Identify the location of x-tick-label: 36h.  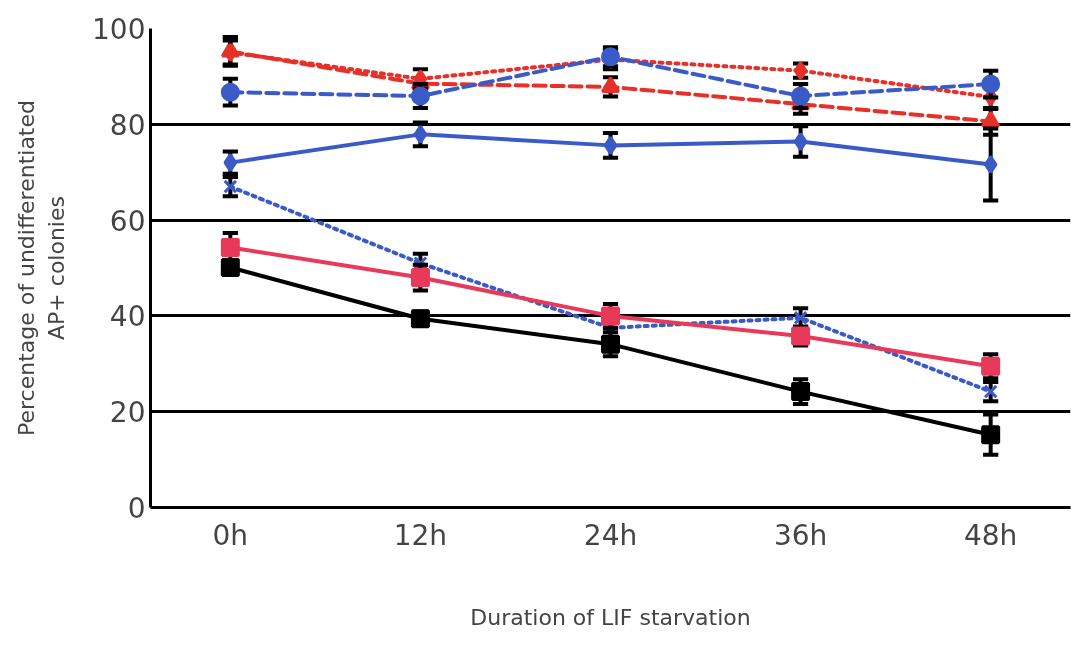
(800, 535).